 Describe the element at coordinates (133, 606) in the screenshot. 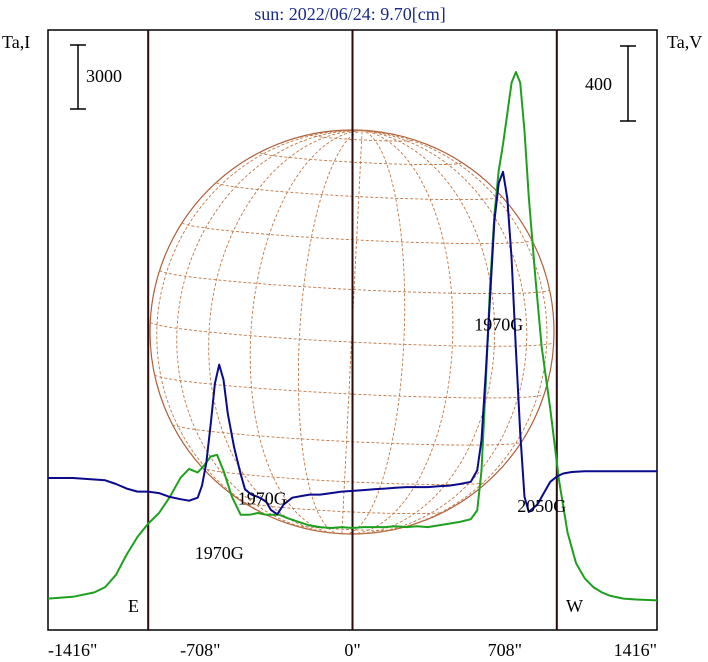

I see `east-label: E` at that location.